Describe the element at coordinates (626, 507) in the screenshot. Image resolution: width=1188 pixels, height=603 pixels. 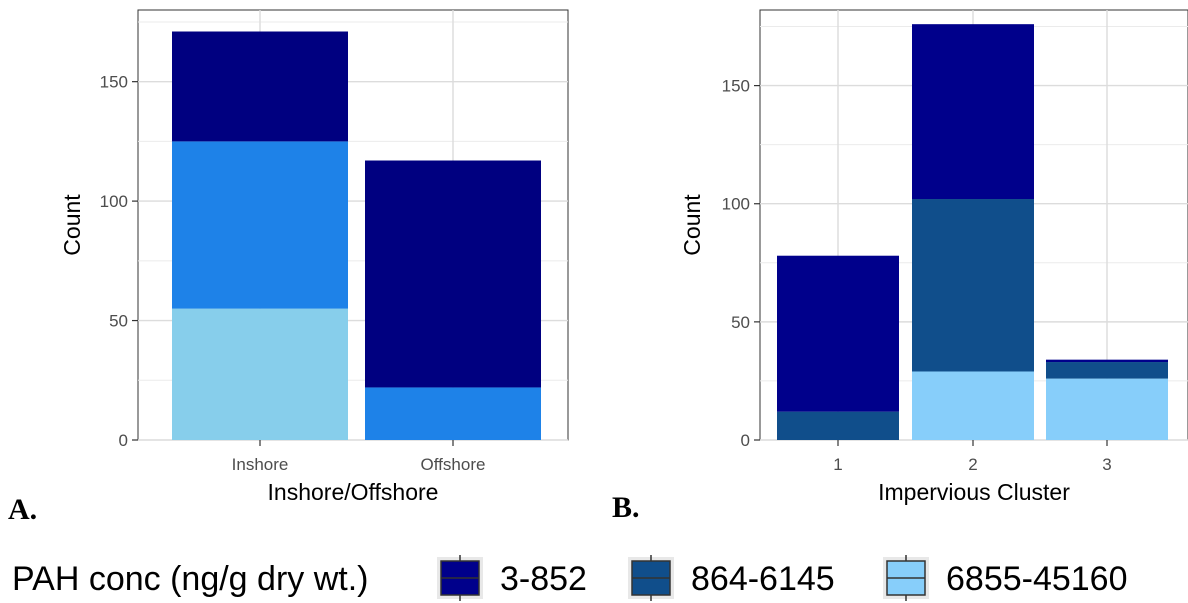
I see `panel-b-tag: B.` at that location.